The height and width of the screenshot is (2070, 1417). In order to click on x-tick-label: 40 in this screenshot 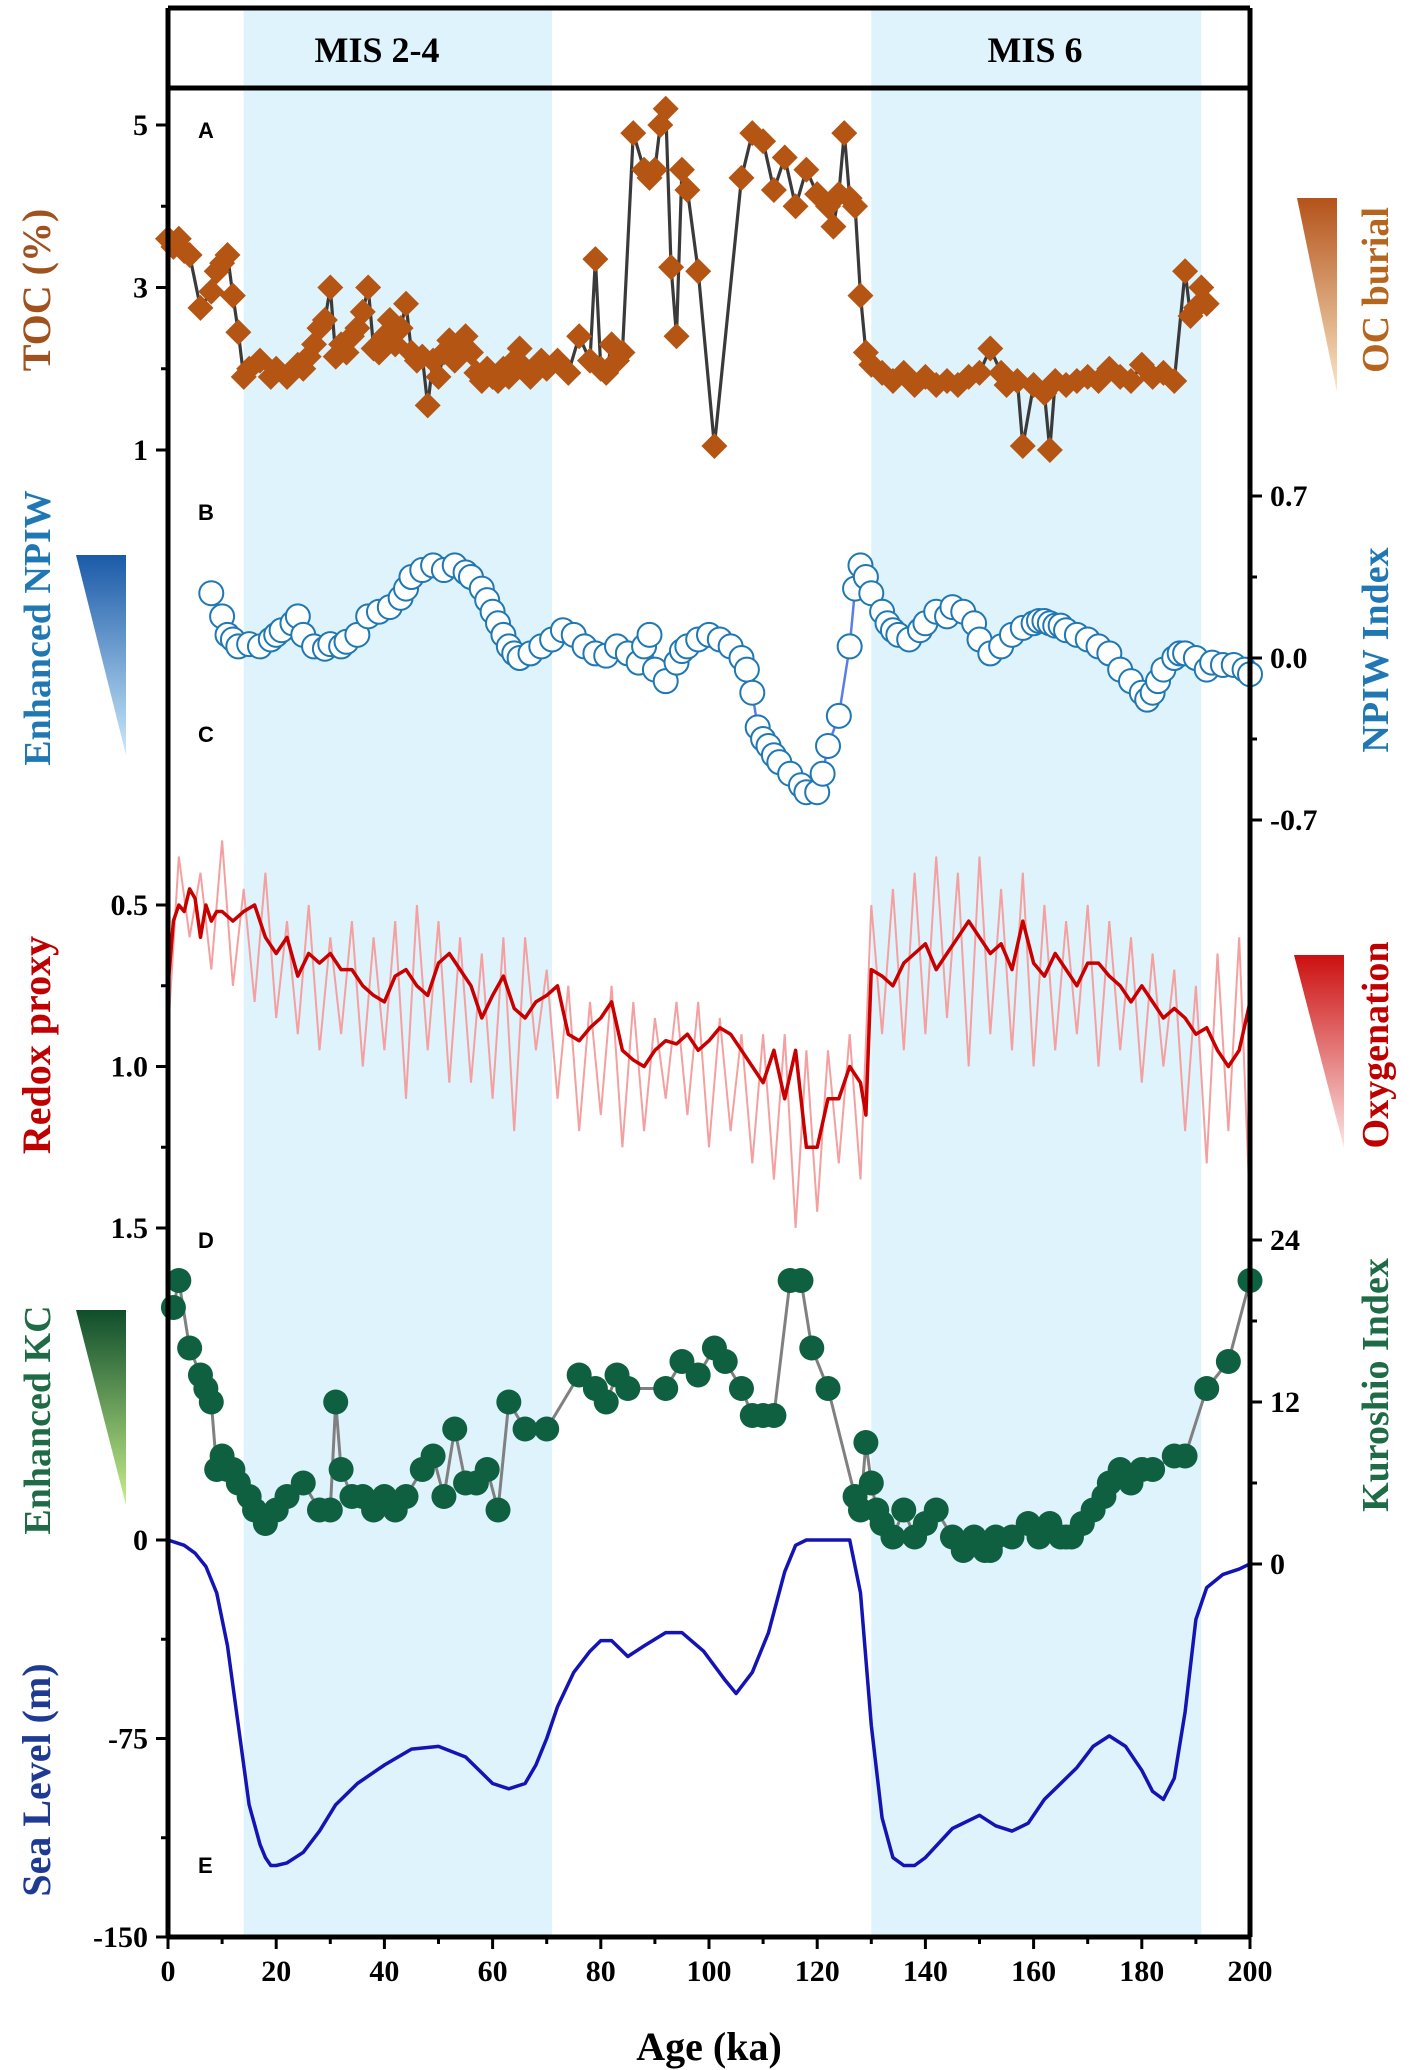, I will do `click(384, 1971)`.